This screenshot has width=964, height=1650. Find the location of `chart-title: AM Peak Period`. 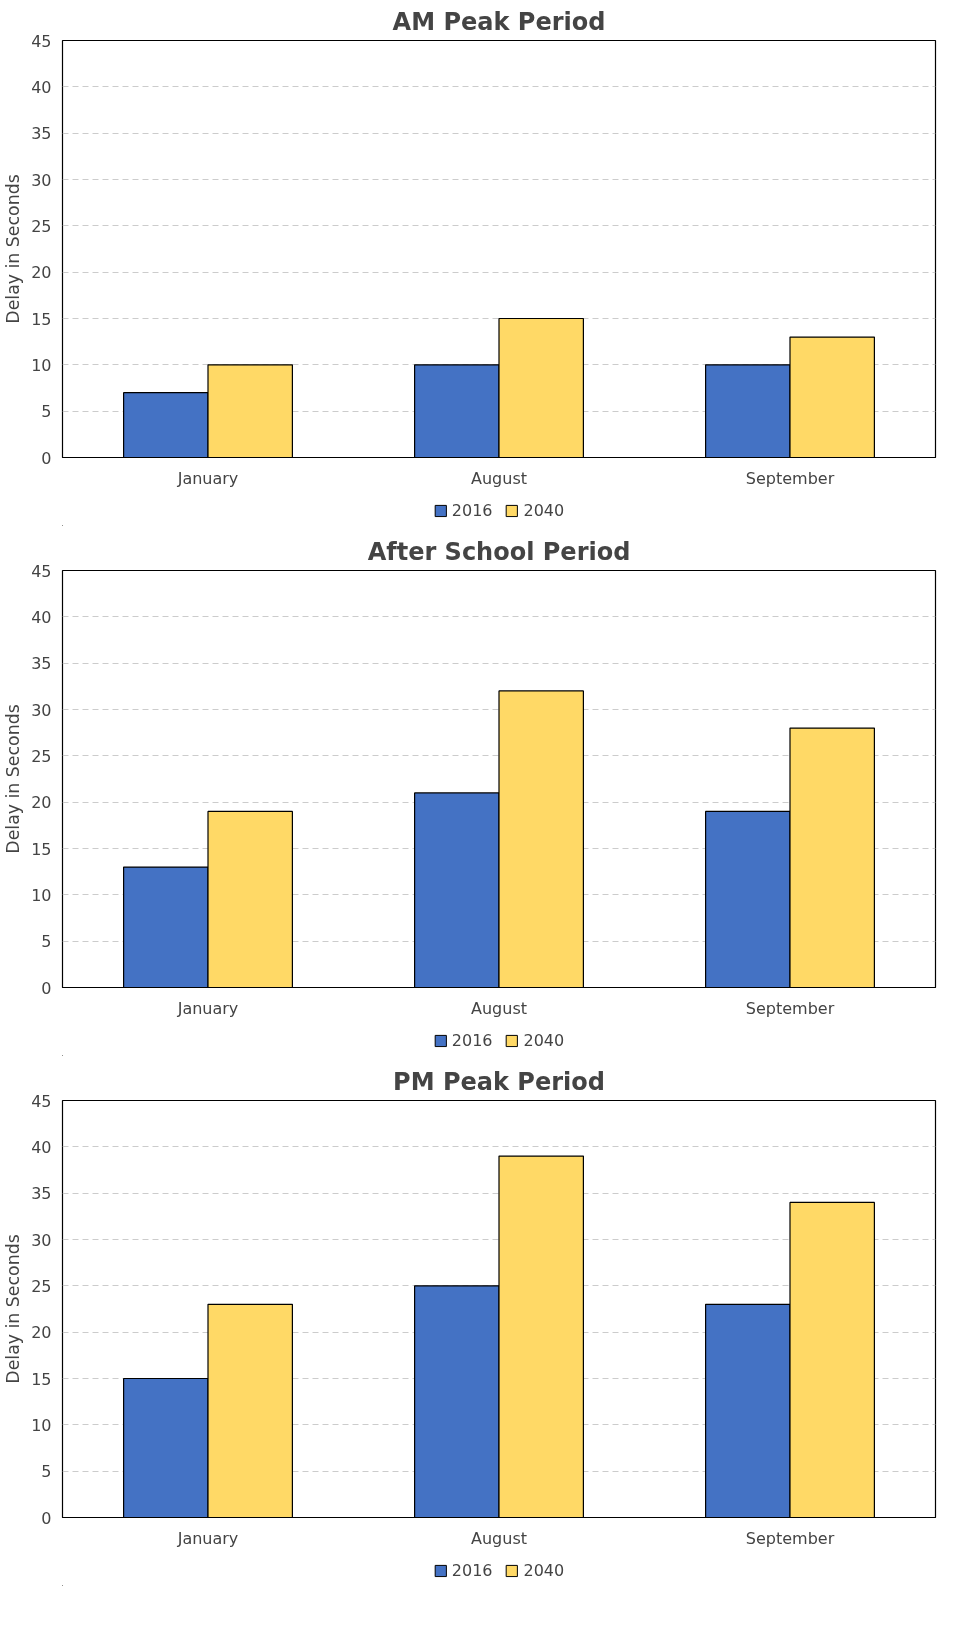

chart-title: AM Peak Period is located at coordinates (499, 21).